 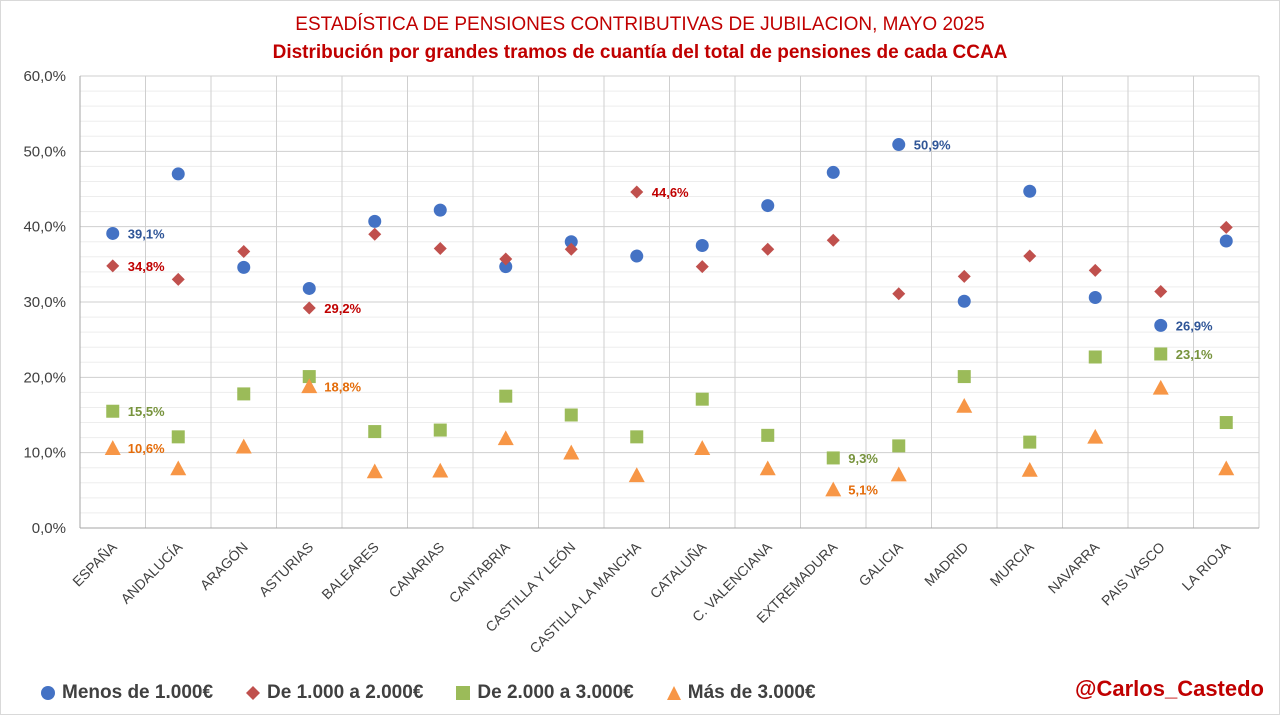 What do you see at coordinates (751, 692) in the screenshot?
I see `legend-label: Más de 3.000€` at bounding box center [751, 692].